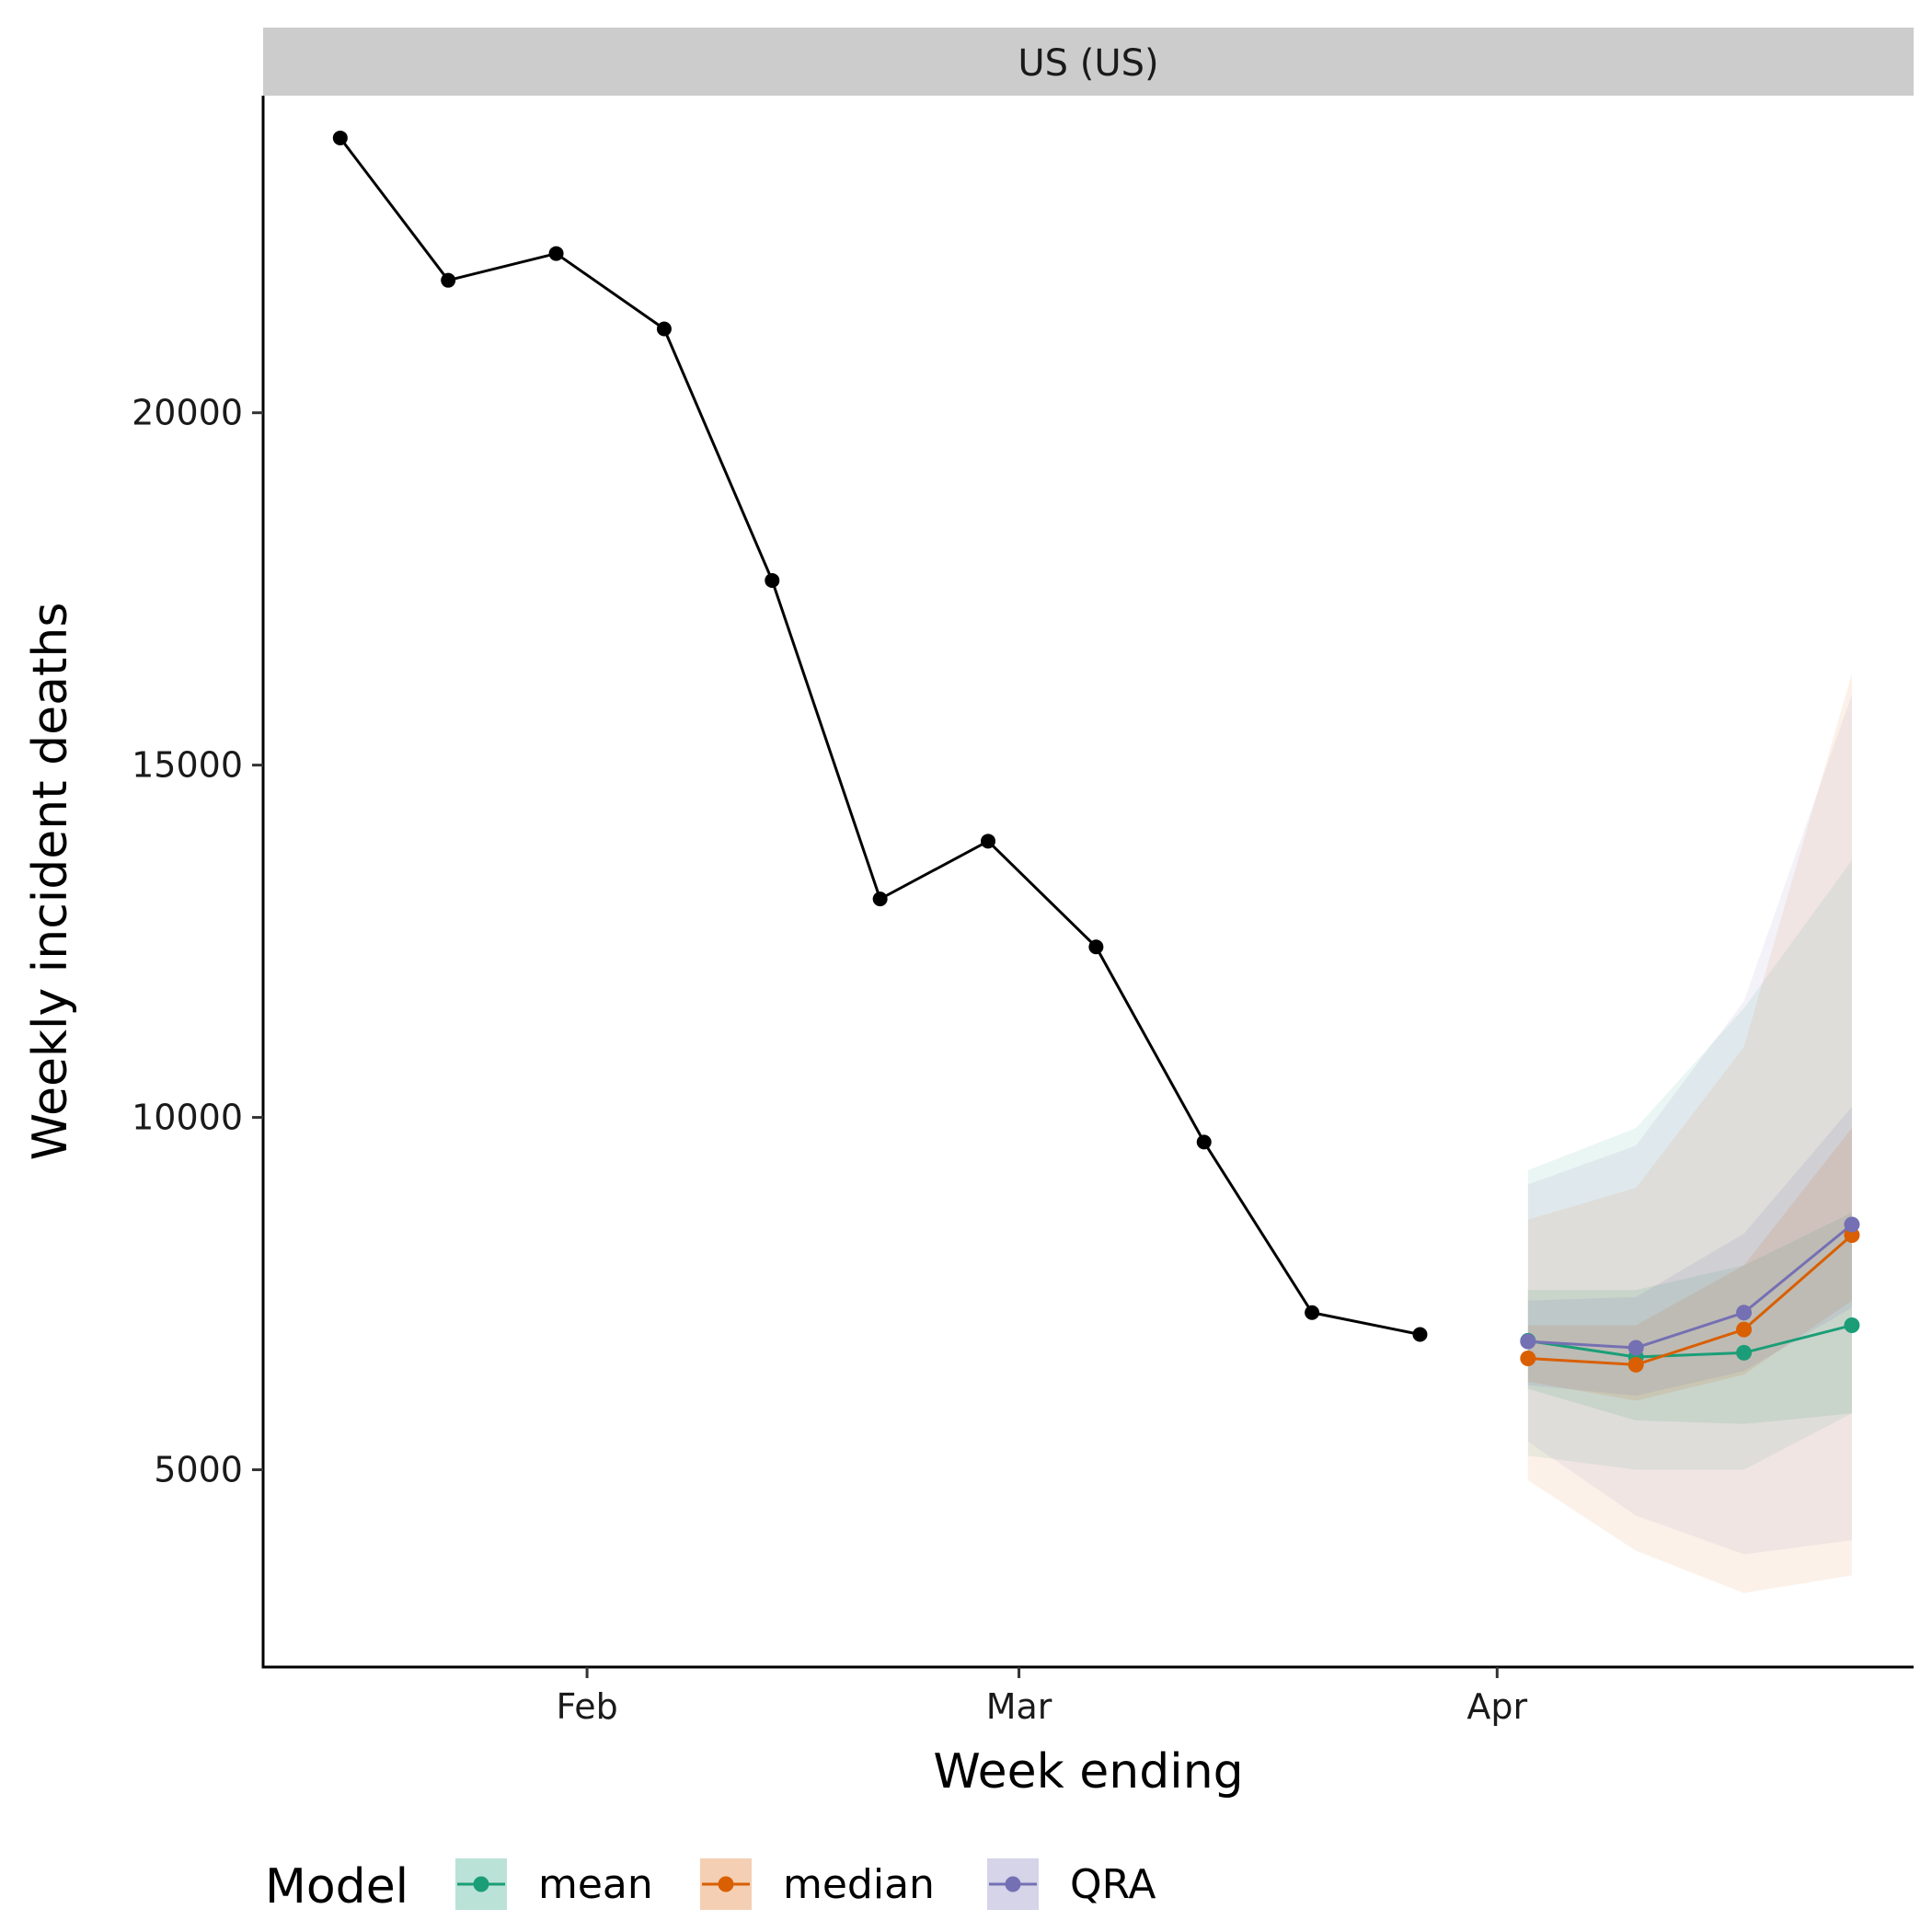 The height and width of the screenshot is (1932, 1932). I want to click on legend: Model mean median QRA, so click(710, 1886).